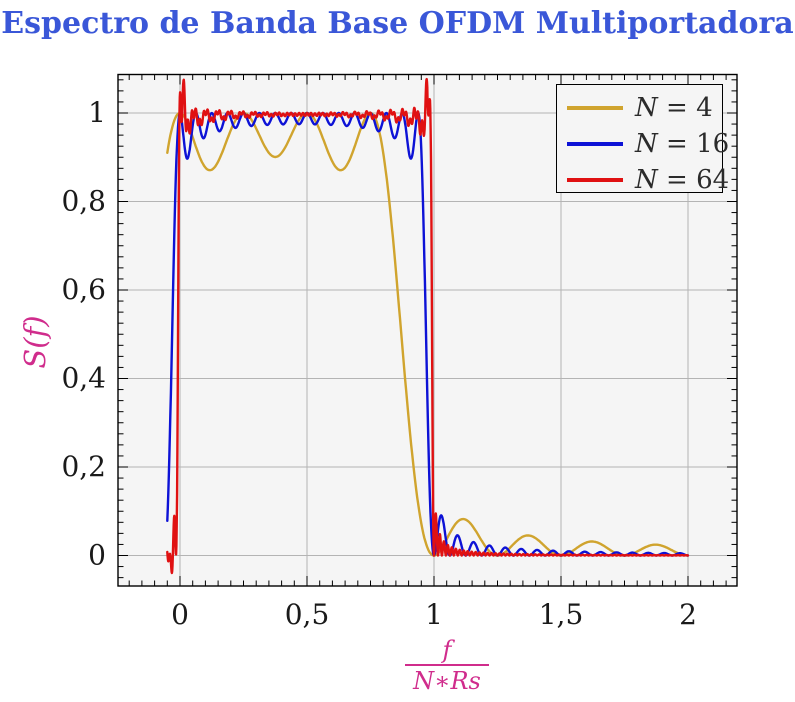 This screenshot has height=702, width=795. I want to click on legend-row-n16: N = 16, so click(643, 144).